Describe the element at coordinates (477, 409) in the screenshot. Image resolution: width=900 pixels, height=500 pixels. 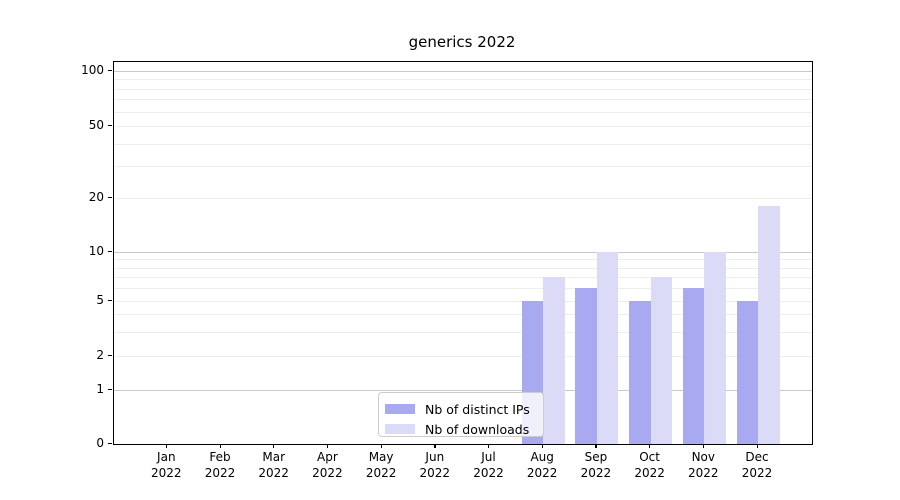
I see `legend-label-distinct-ips: Nb of distinct IPs` at that location.